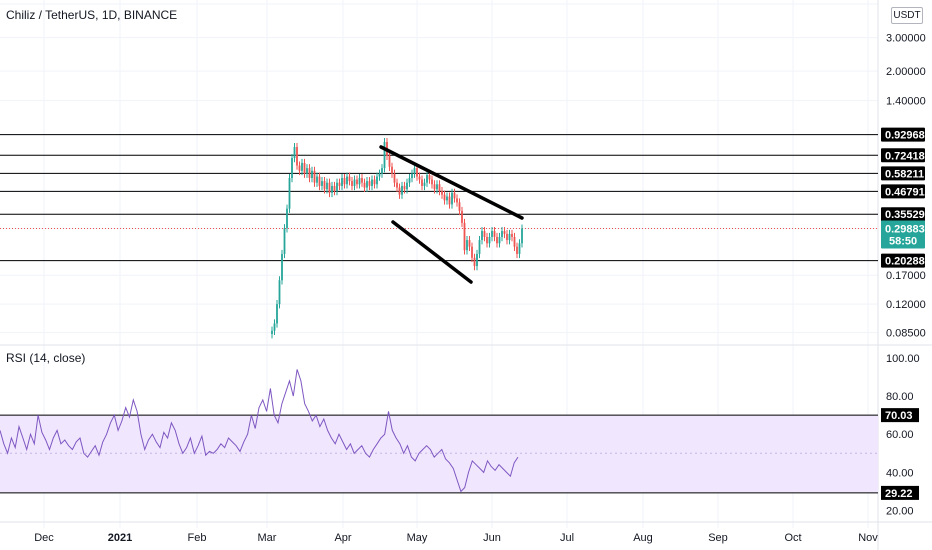  Describe the element at coordinates (451, 182) in the screenshot. I see `trendline-upper` at that location.